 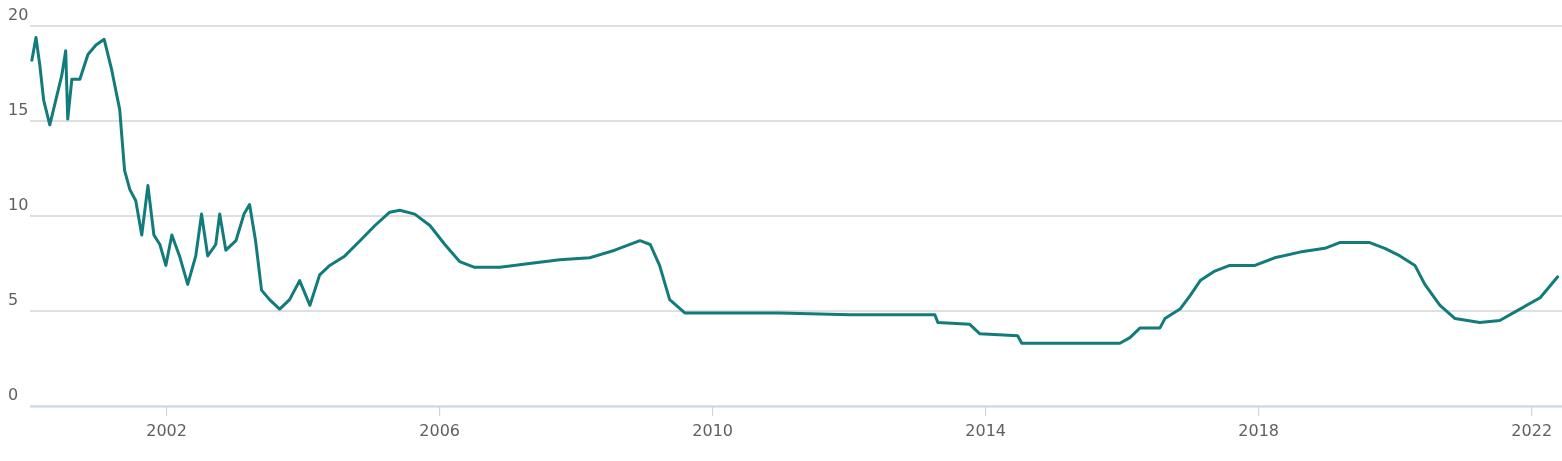 I want to click on y-tick-label: 15, so click(x=18, y=109).